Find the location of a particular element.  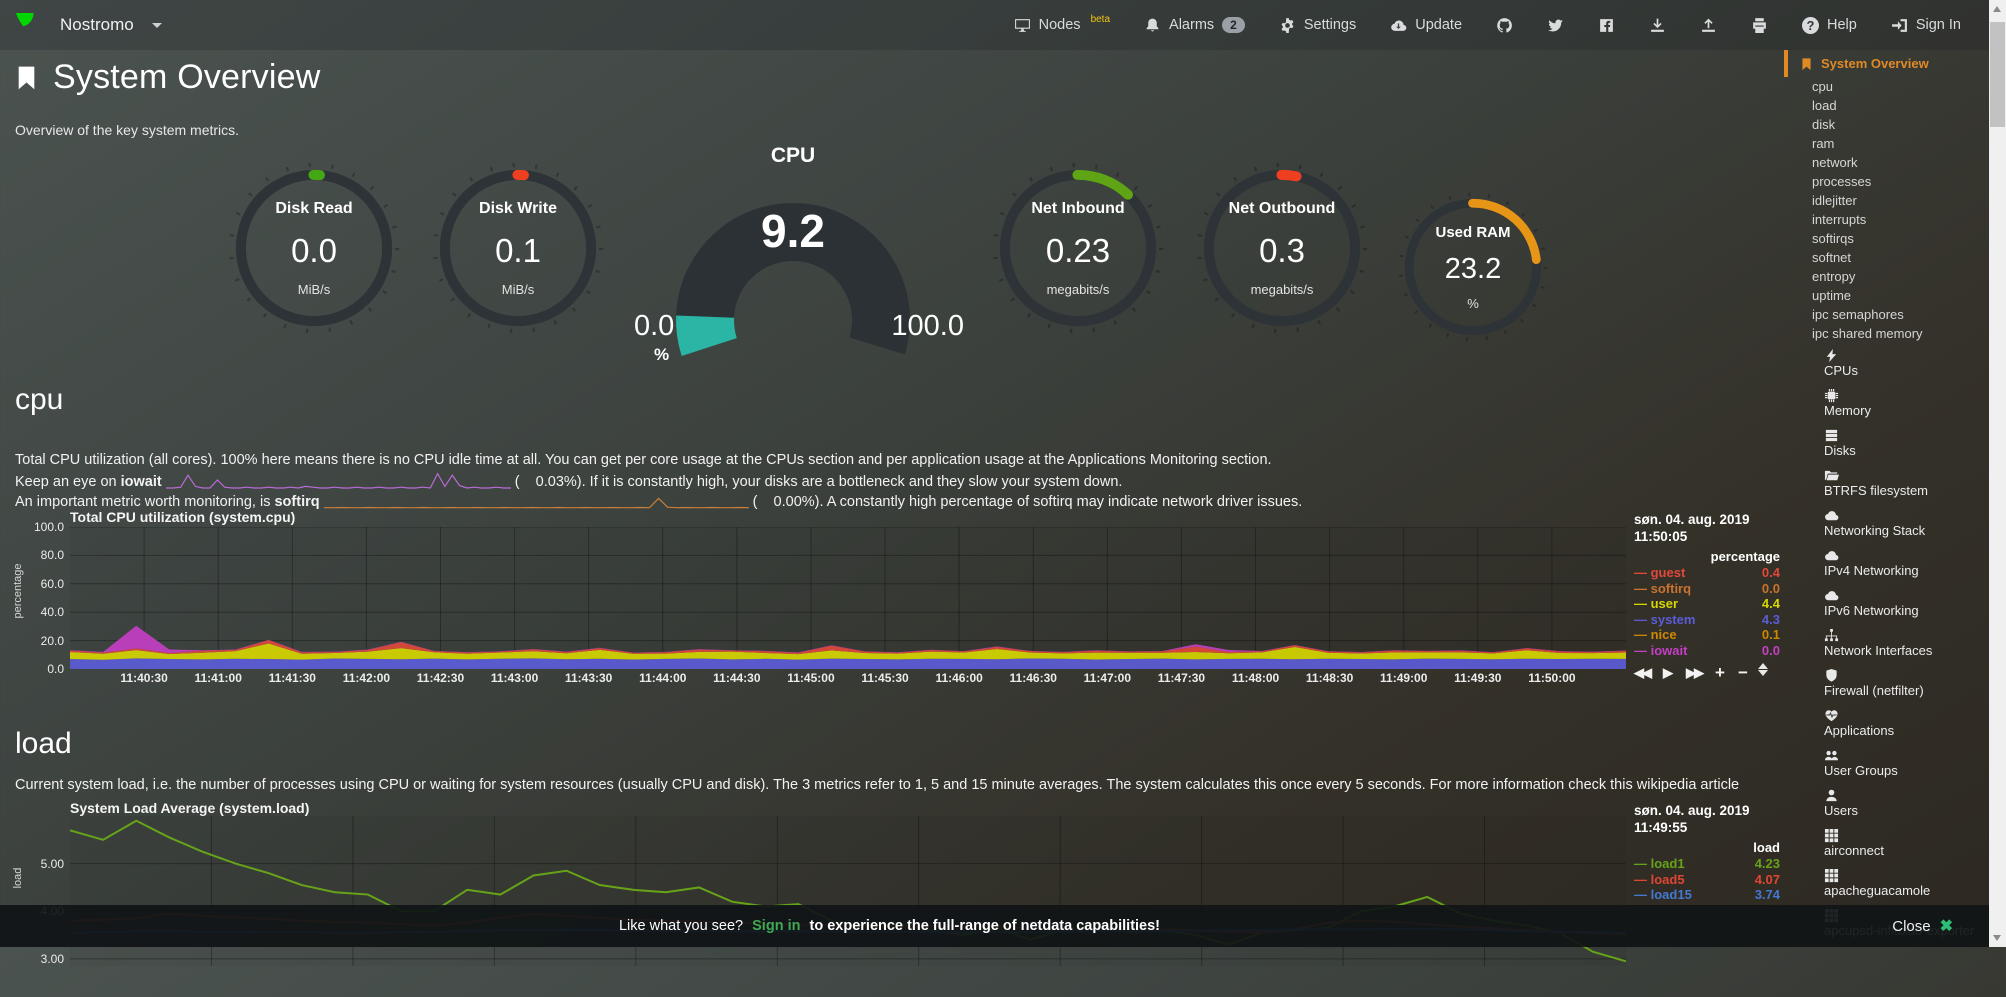

sidebar-item-users: Users is located at coordinates (1886, 803).